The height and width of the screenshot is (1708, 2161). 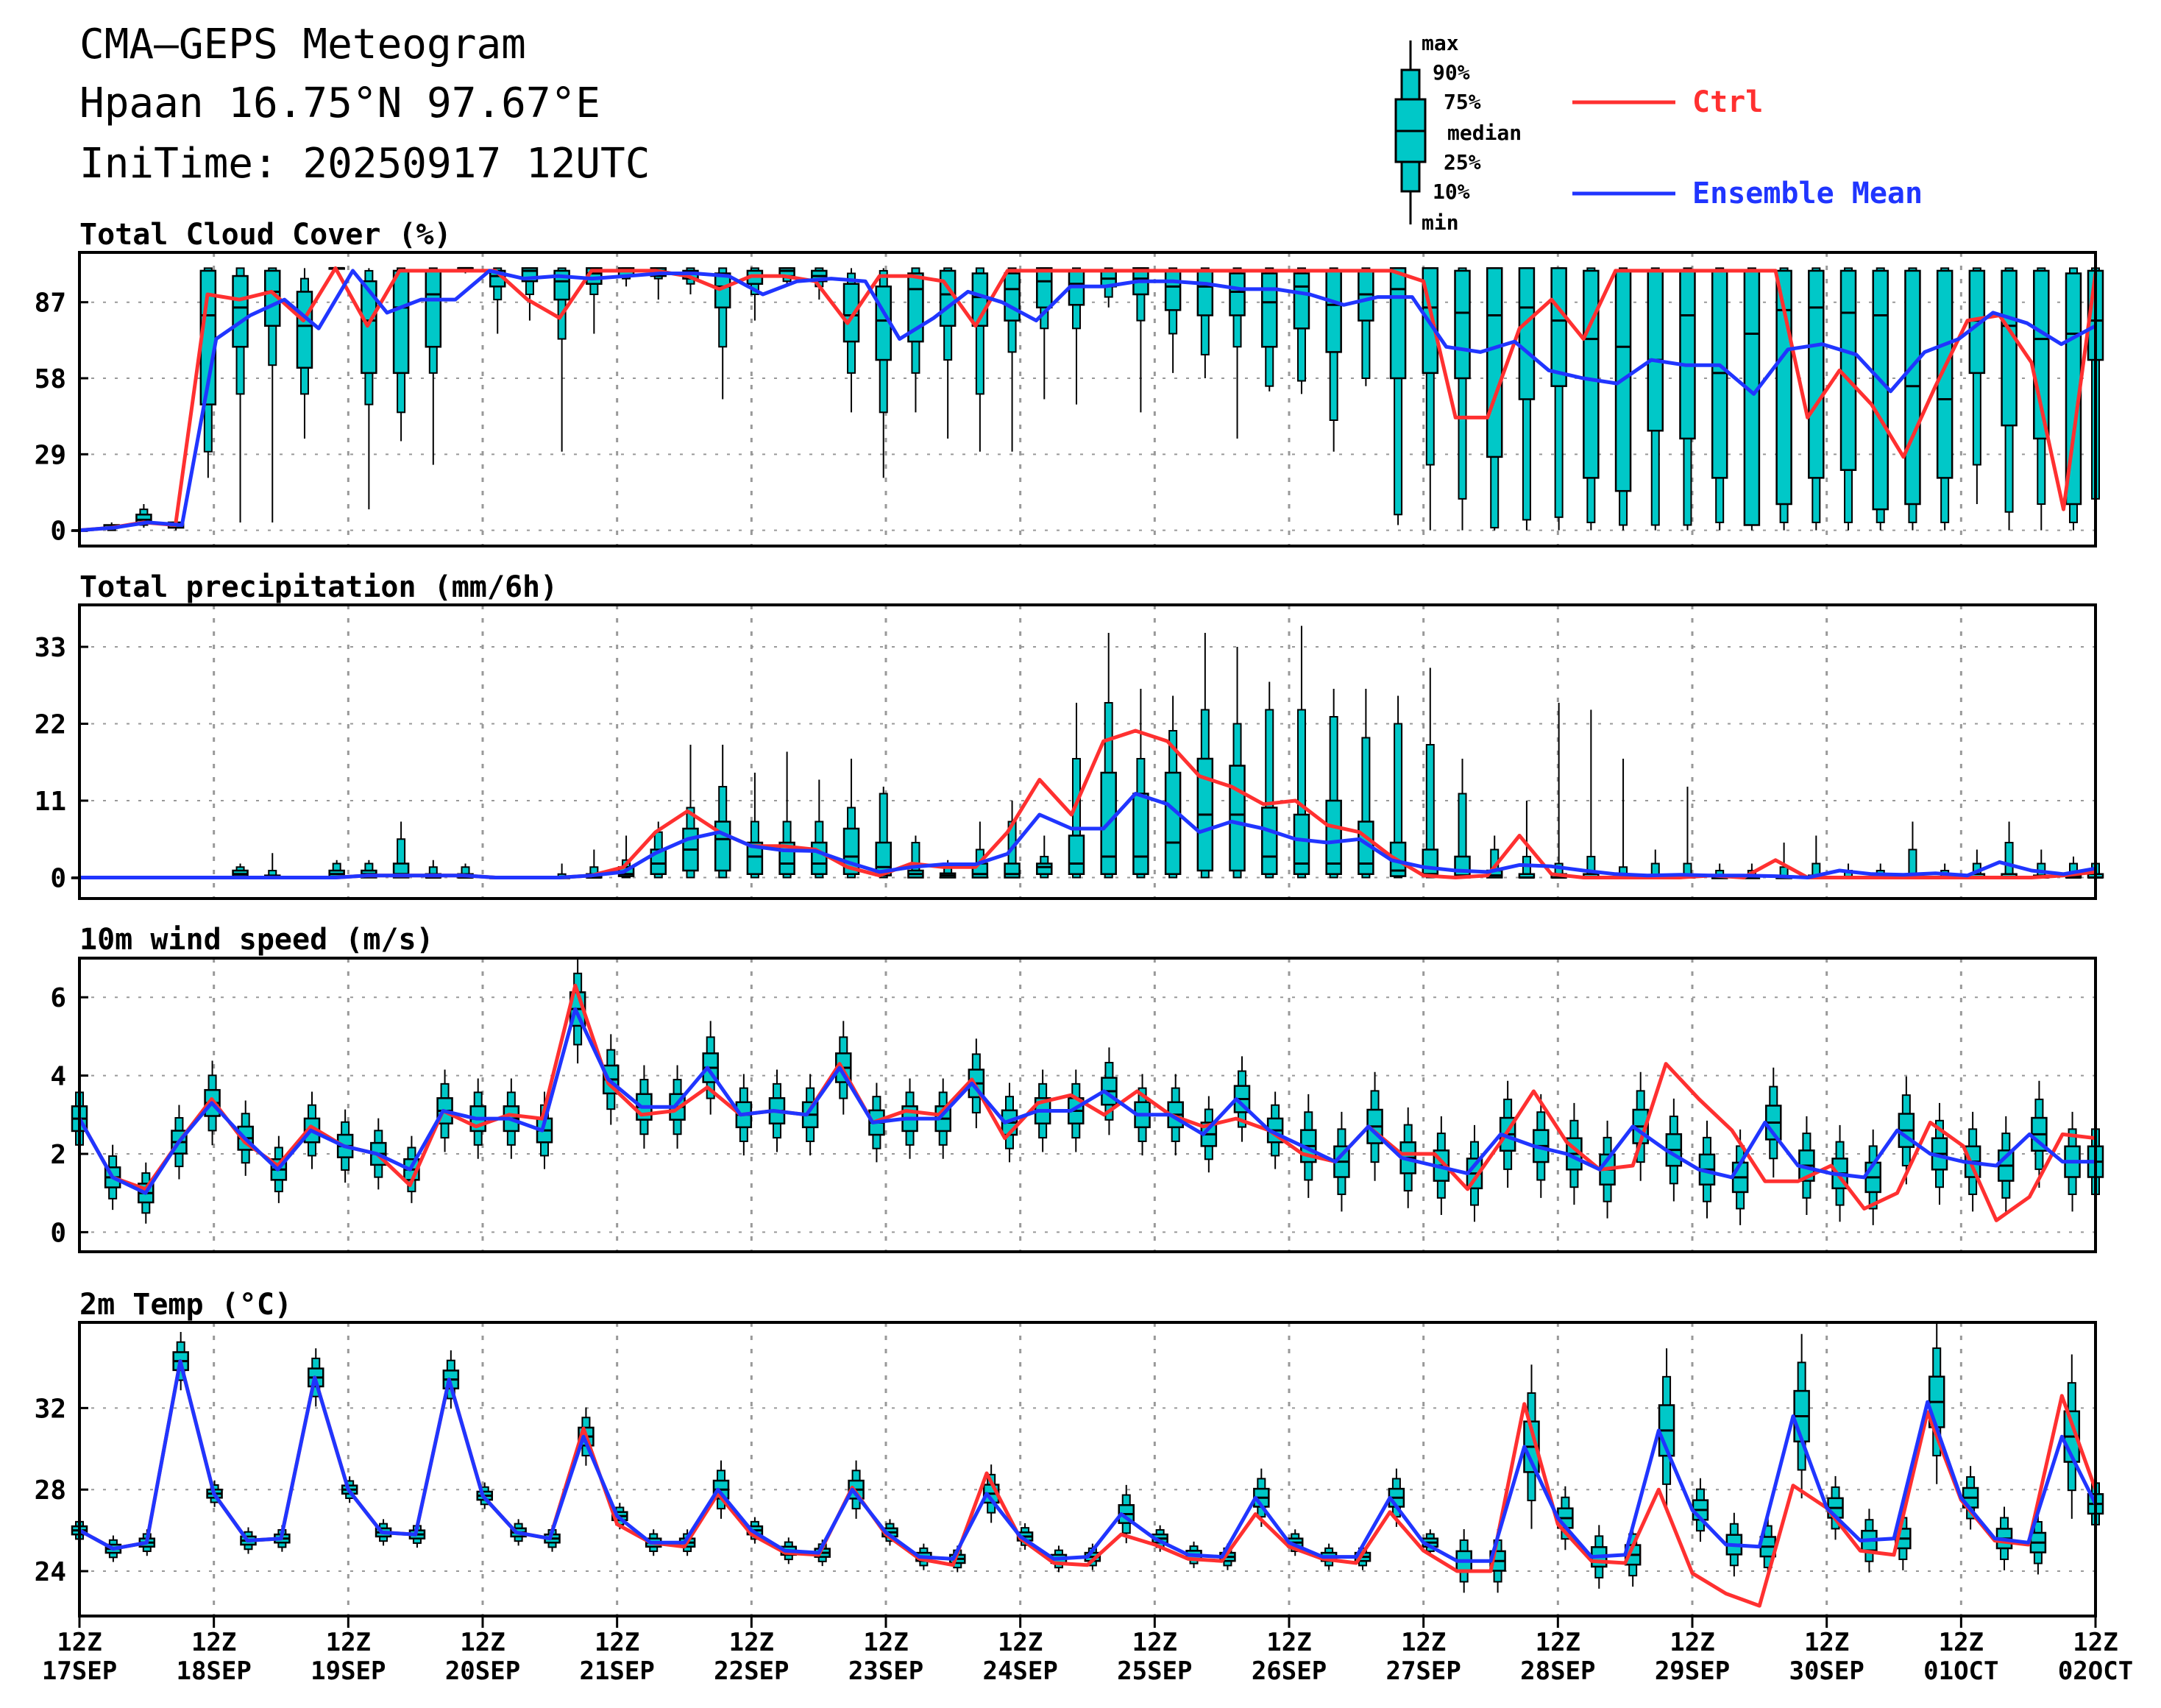 What do you see at coordinates (1423, 1671) in the screenshot?
I see `x-tick-label-date: 27SEP` at bounding box center [1423, 1671].